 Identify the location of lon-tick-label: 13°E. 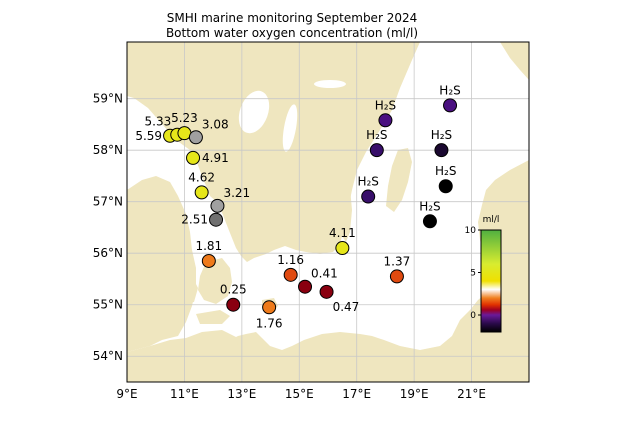
(241, 394).